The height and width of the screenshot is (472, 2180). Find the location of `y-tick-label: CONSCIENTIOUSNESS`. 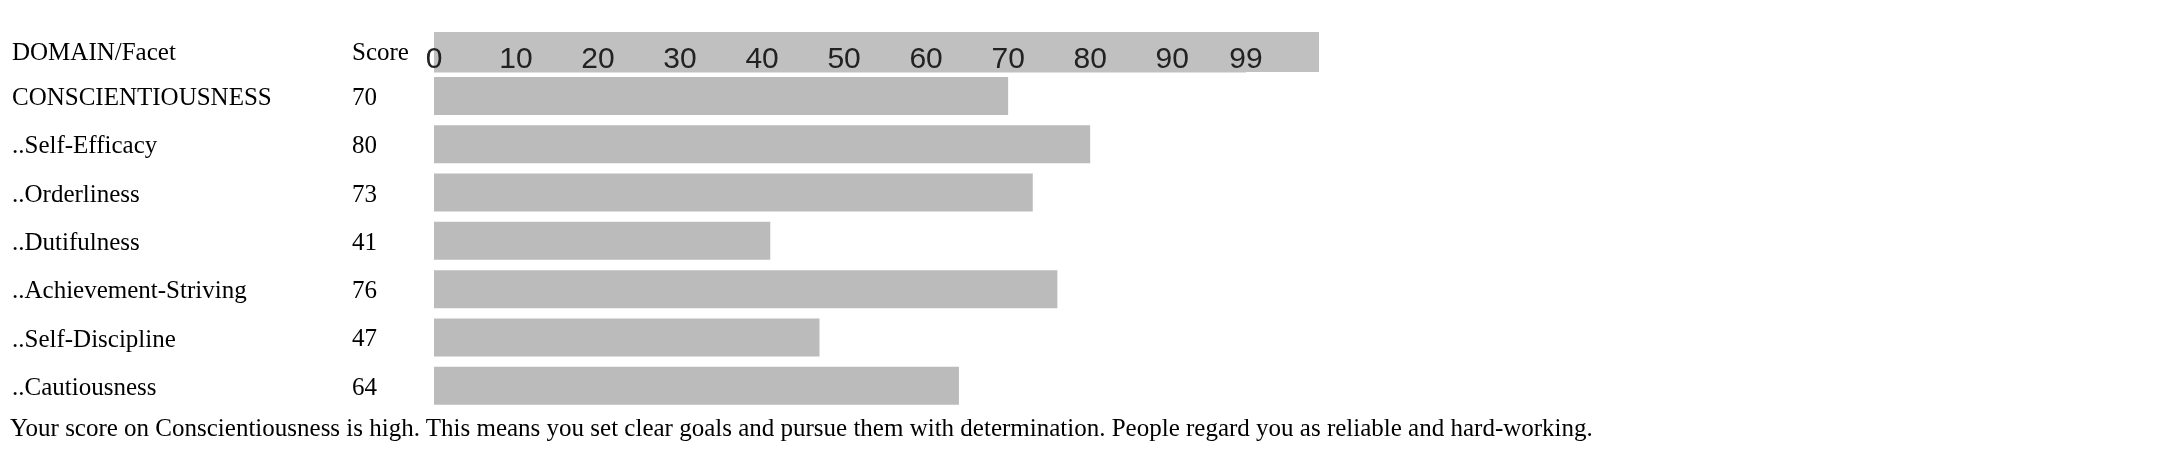

y-tick-label: CONSCIENTIOUSNESS is located at coordinates (142, 97).